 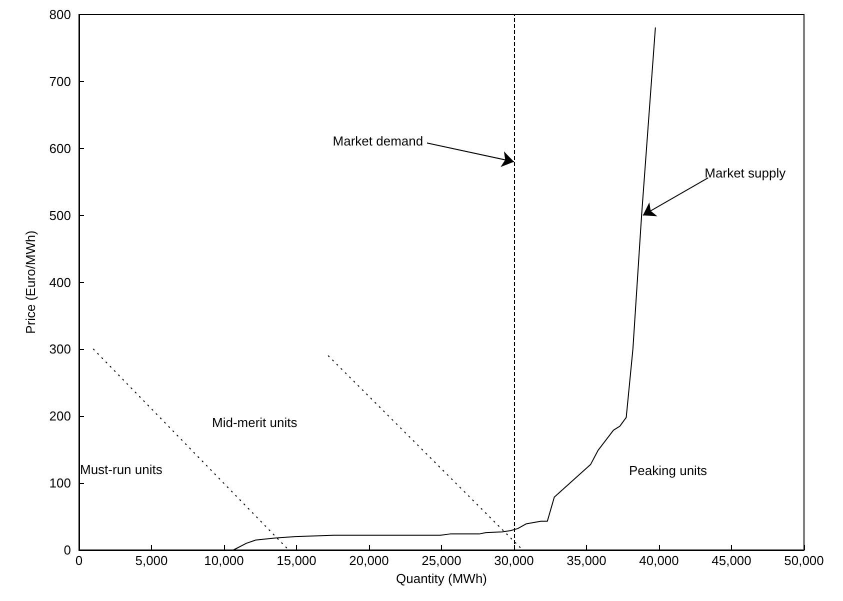 I want to click on annotation: Market demand, so click(x=378, y=140).